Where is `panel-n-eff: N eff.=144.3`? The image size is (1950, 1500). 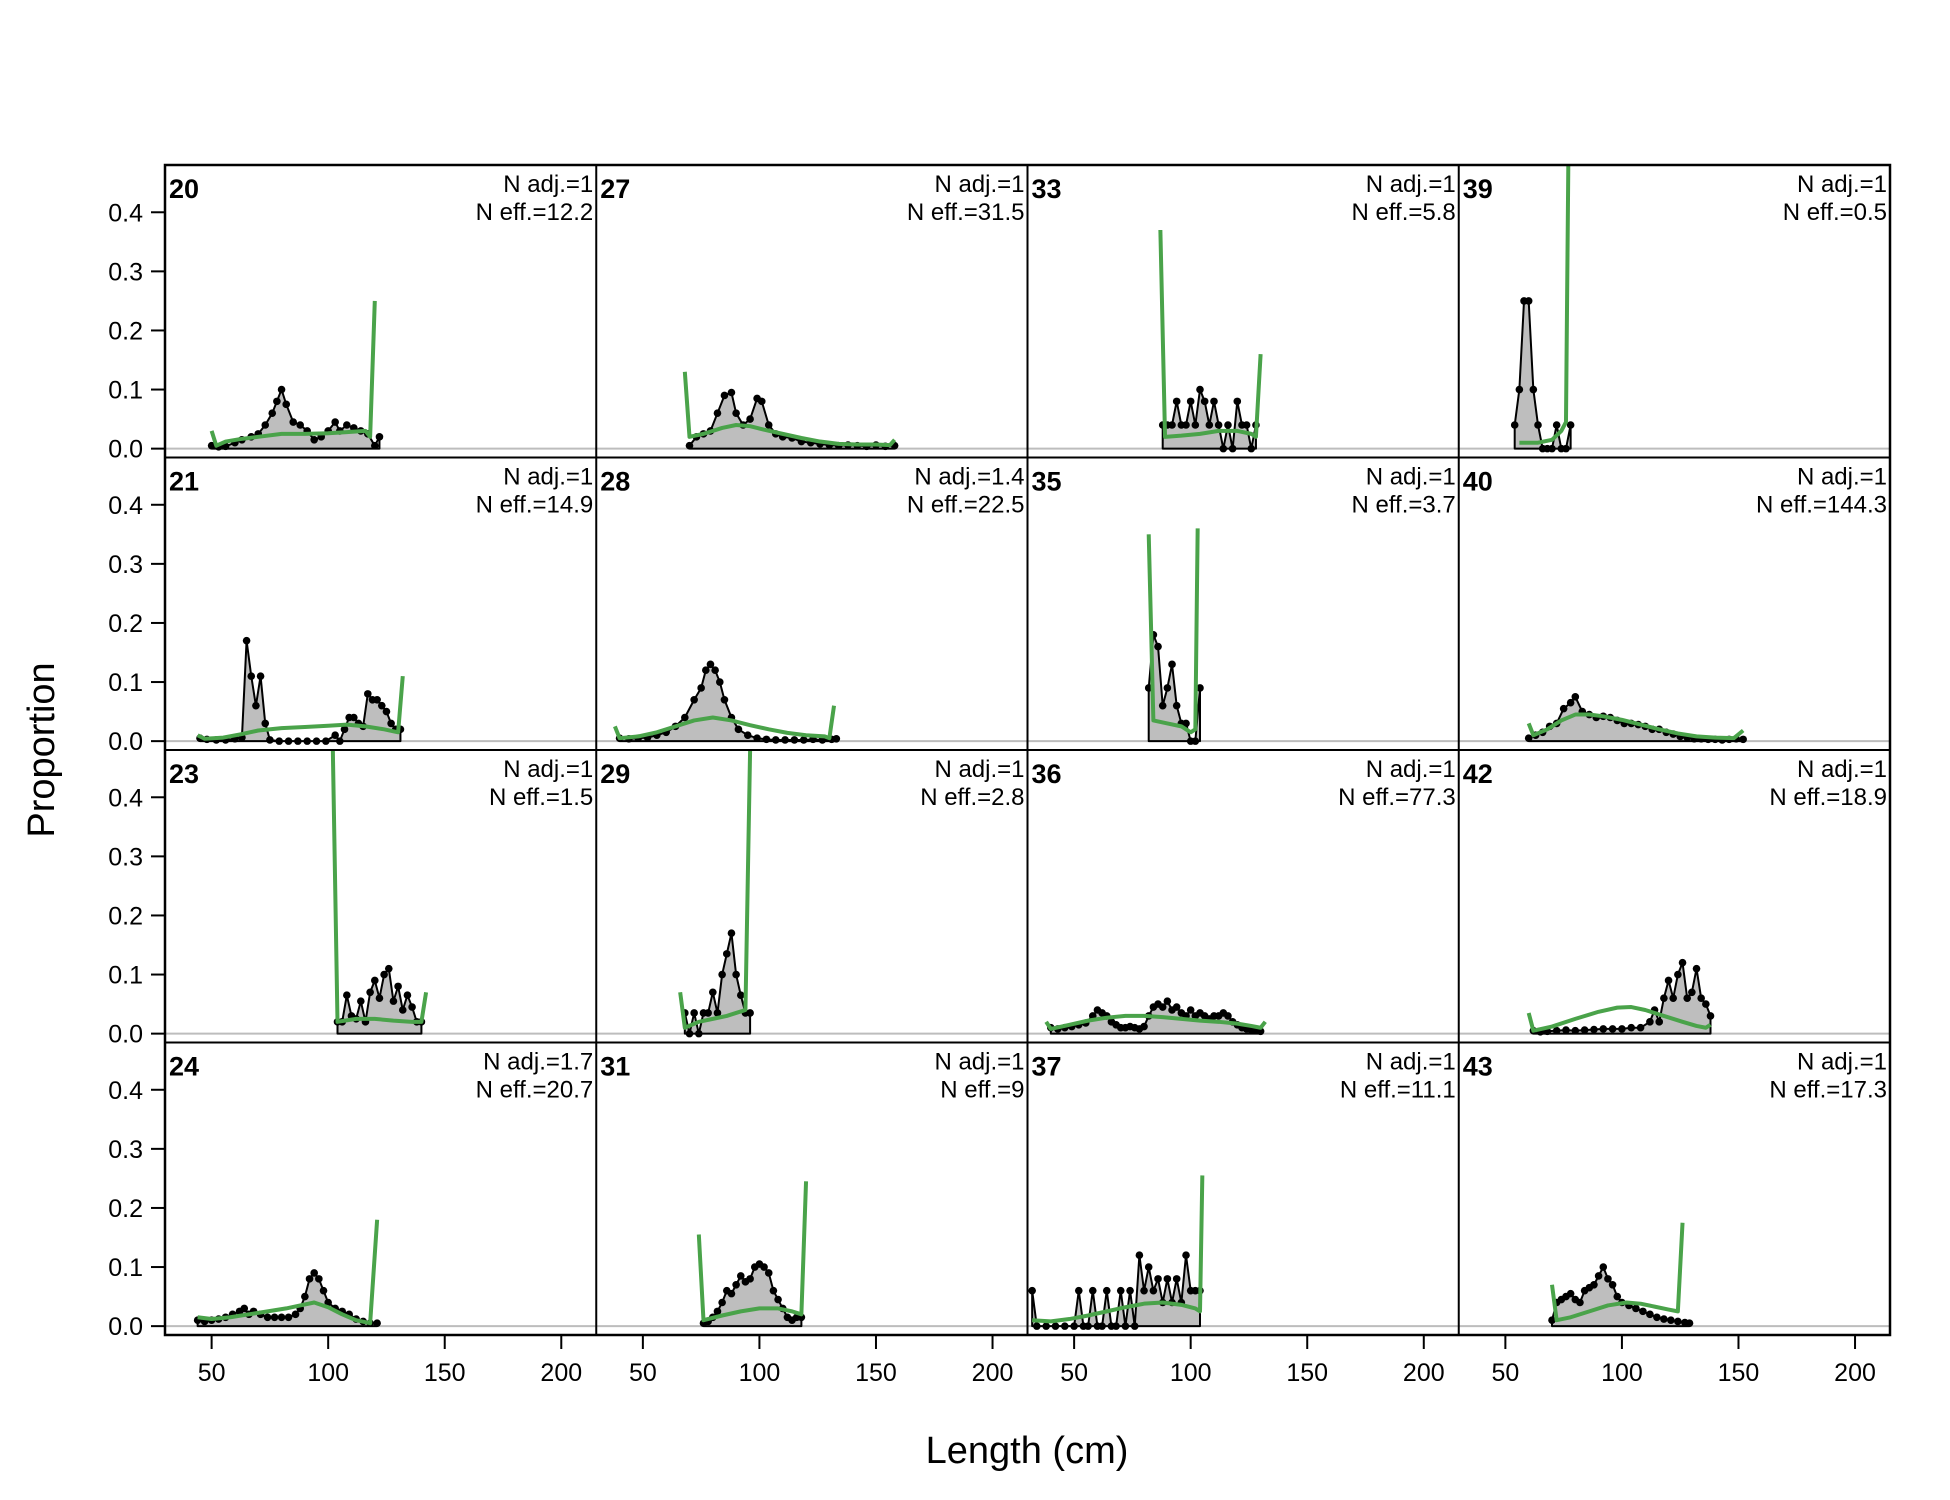
panel-n-eff: N eff.=144.3 is located at coordinates (1821, 505).